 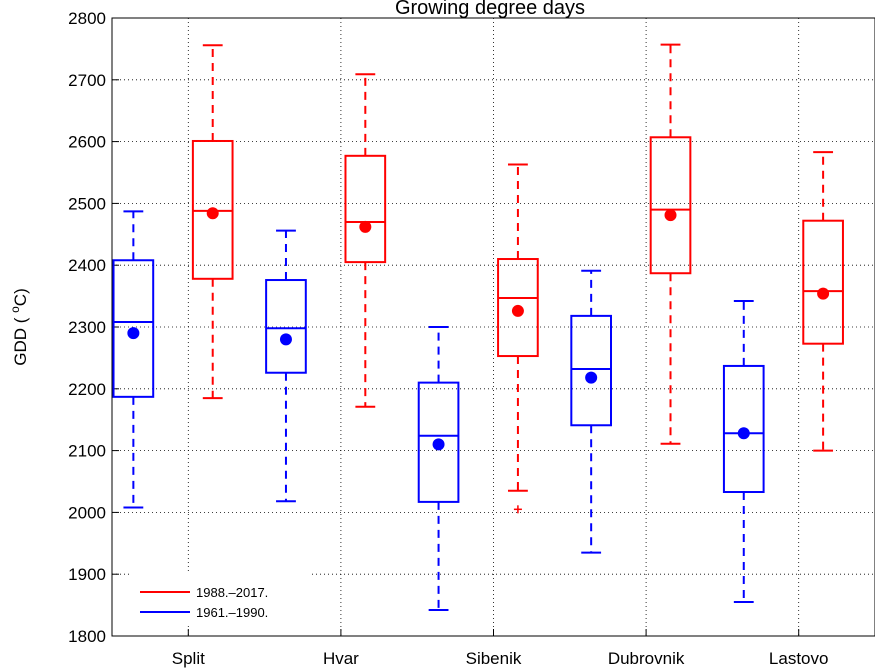 What do you see at coordinates (87, 80) in the screenshot?
I see `y-tick-label: 2700` at bounding box center [87, 80].